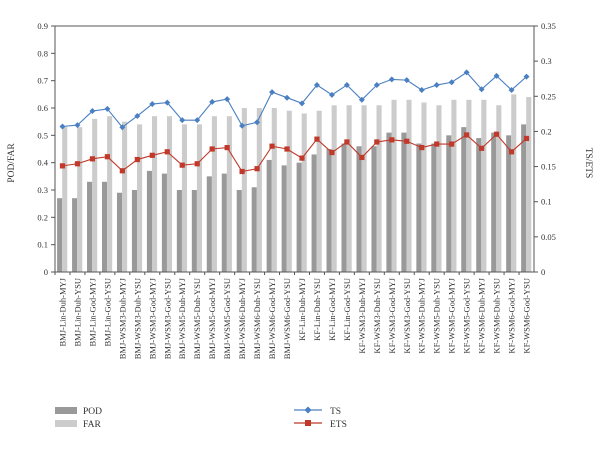 The height and width of the screenshot is (449, 600). Describe the element at coordinates (546, 202) in the screenshot. I see `right-tick-label: 0.1` at that location.